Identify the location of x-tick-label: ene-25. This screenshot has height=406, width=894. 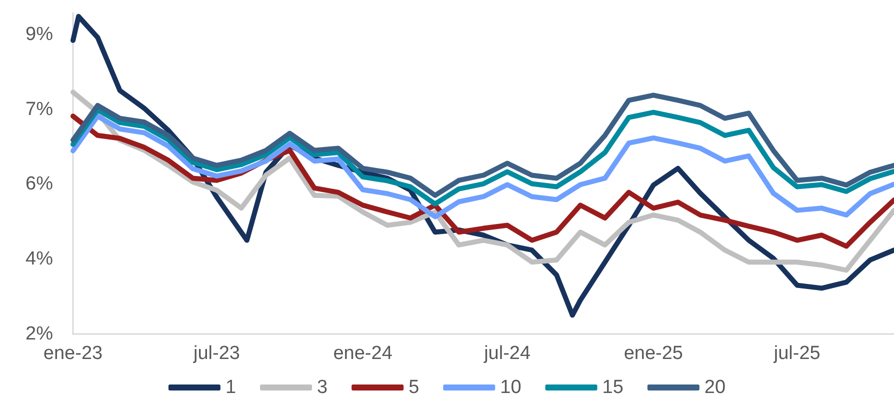
(654, 353).